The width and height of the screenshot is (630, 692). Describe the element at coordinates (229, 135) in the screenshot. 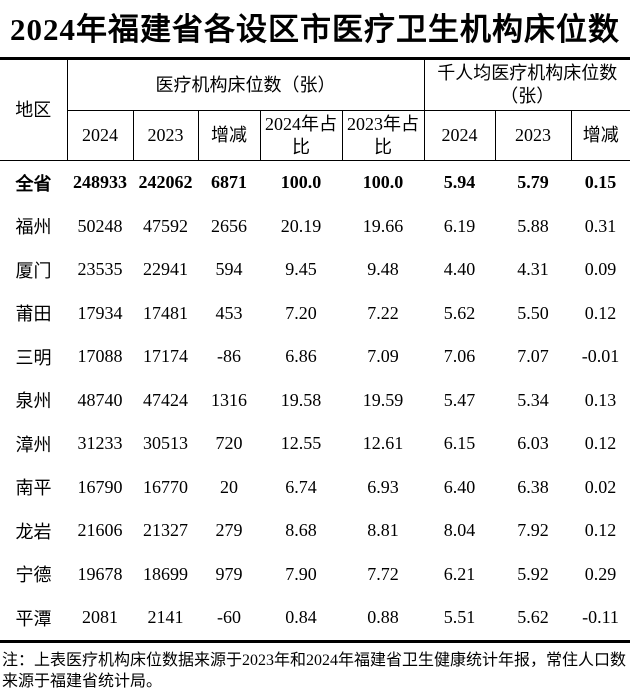

I see `subheader-change: 增减` at that location.